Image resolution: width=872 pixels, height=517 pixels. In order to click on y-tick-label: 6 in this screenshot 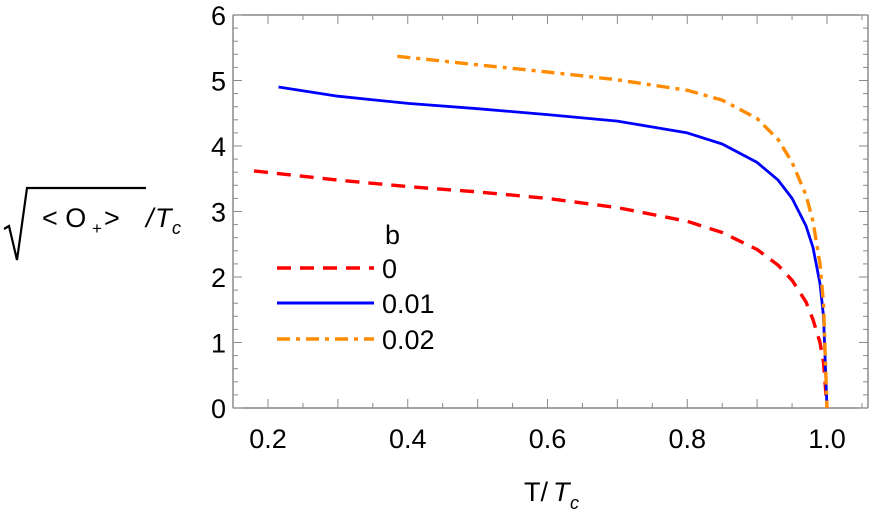, I will do `click(218, 16)`.